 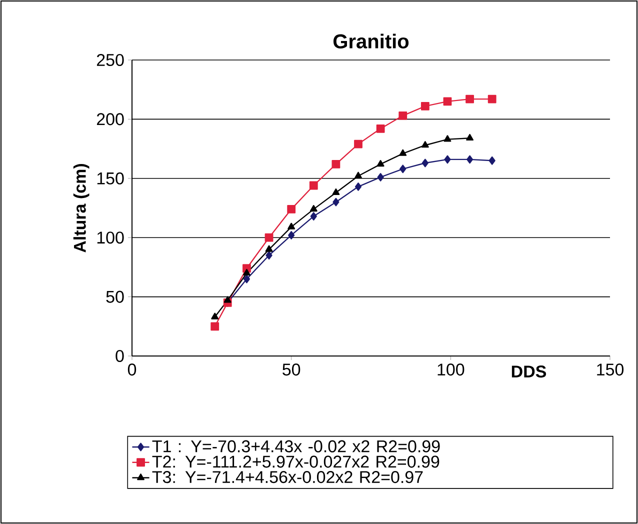 I want to click on legend-label: T3: Y=-71.4+4.56x-0.02x2 R2=0.97, so click(x=287, y=477).